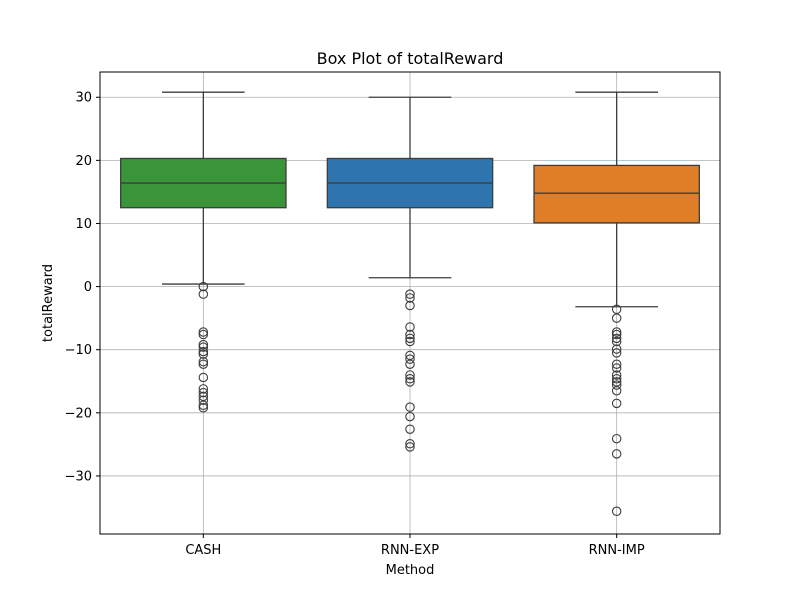 Image resolution: width=800 pixels, height=600 pixels. What do you see at coordinates (83, 161) in the screenshot?
I see `y-tick-label: 20` at bounding box center [83, 161].